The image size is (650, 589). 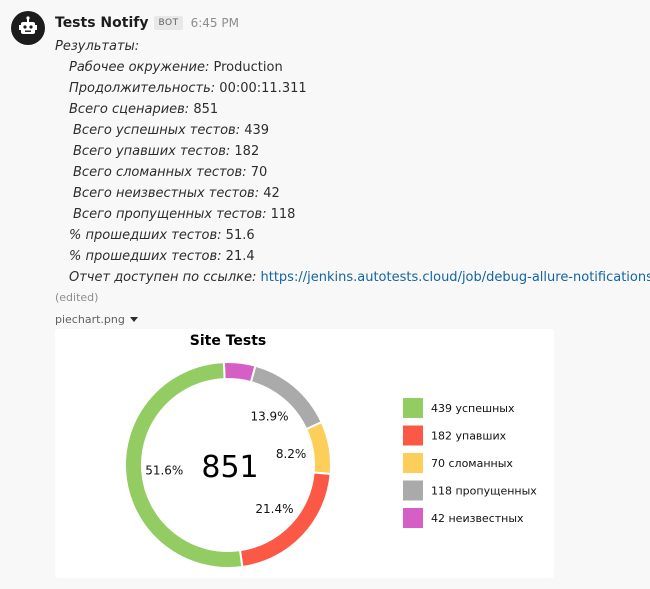 I want to click on slice-percent-label: 8.2%, so click(x=291, y=454).